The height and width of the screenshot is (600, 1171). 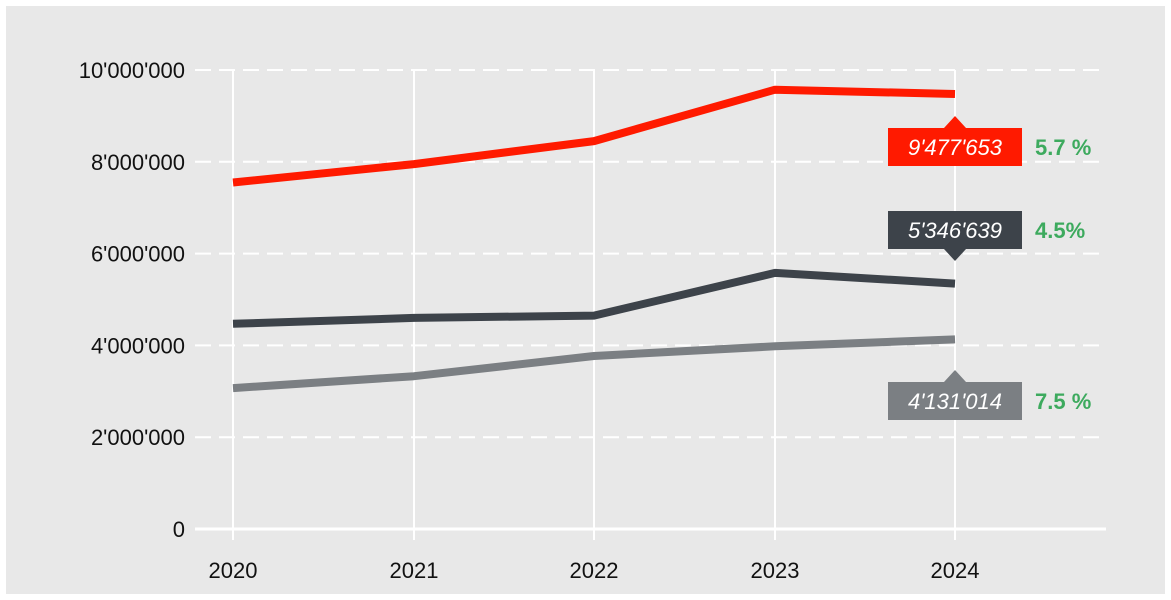 What do you see at coordinates (138, 345) in the screenshot?
I see `y-tick-label: 4'000'000` at bounding box center [138, 345].